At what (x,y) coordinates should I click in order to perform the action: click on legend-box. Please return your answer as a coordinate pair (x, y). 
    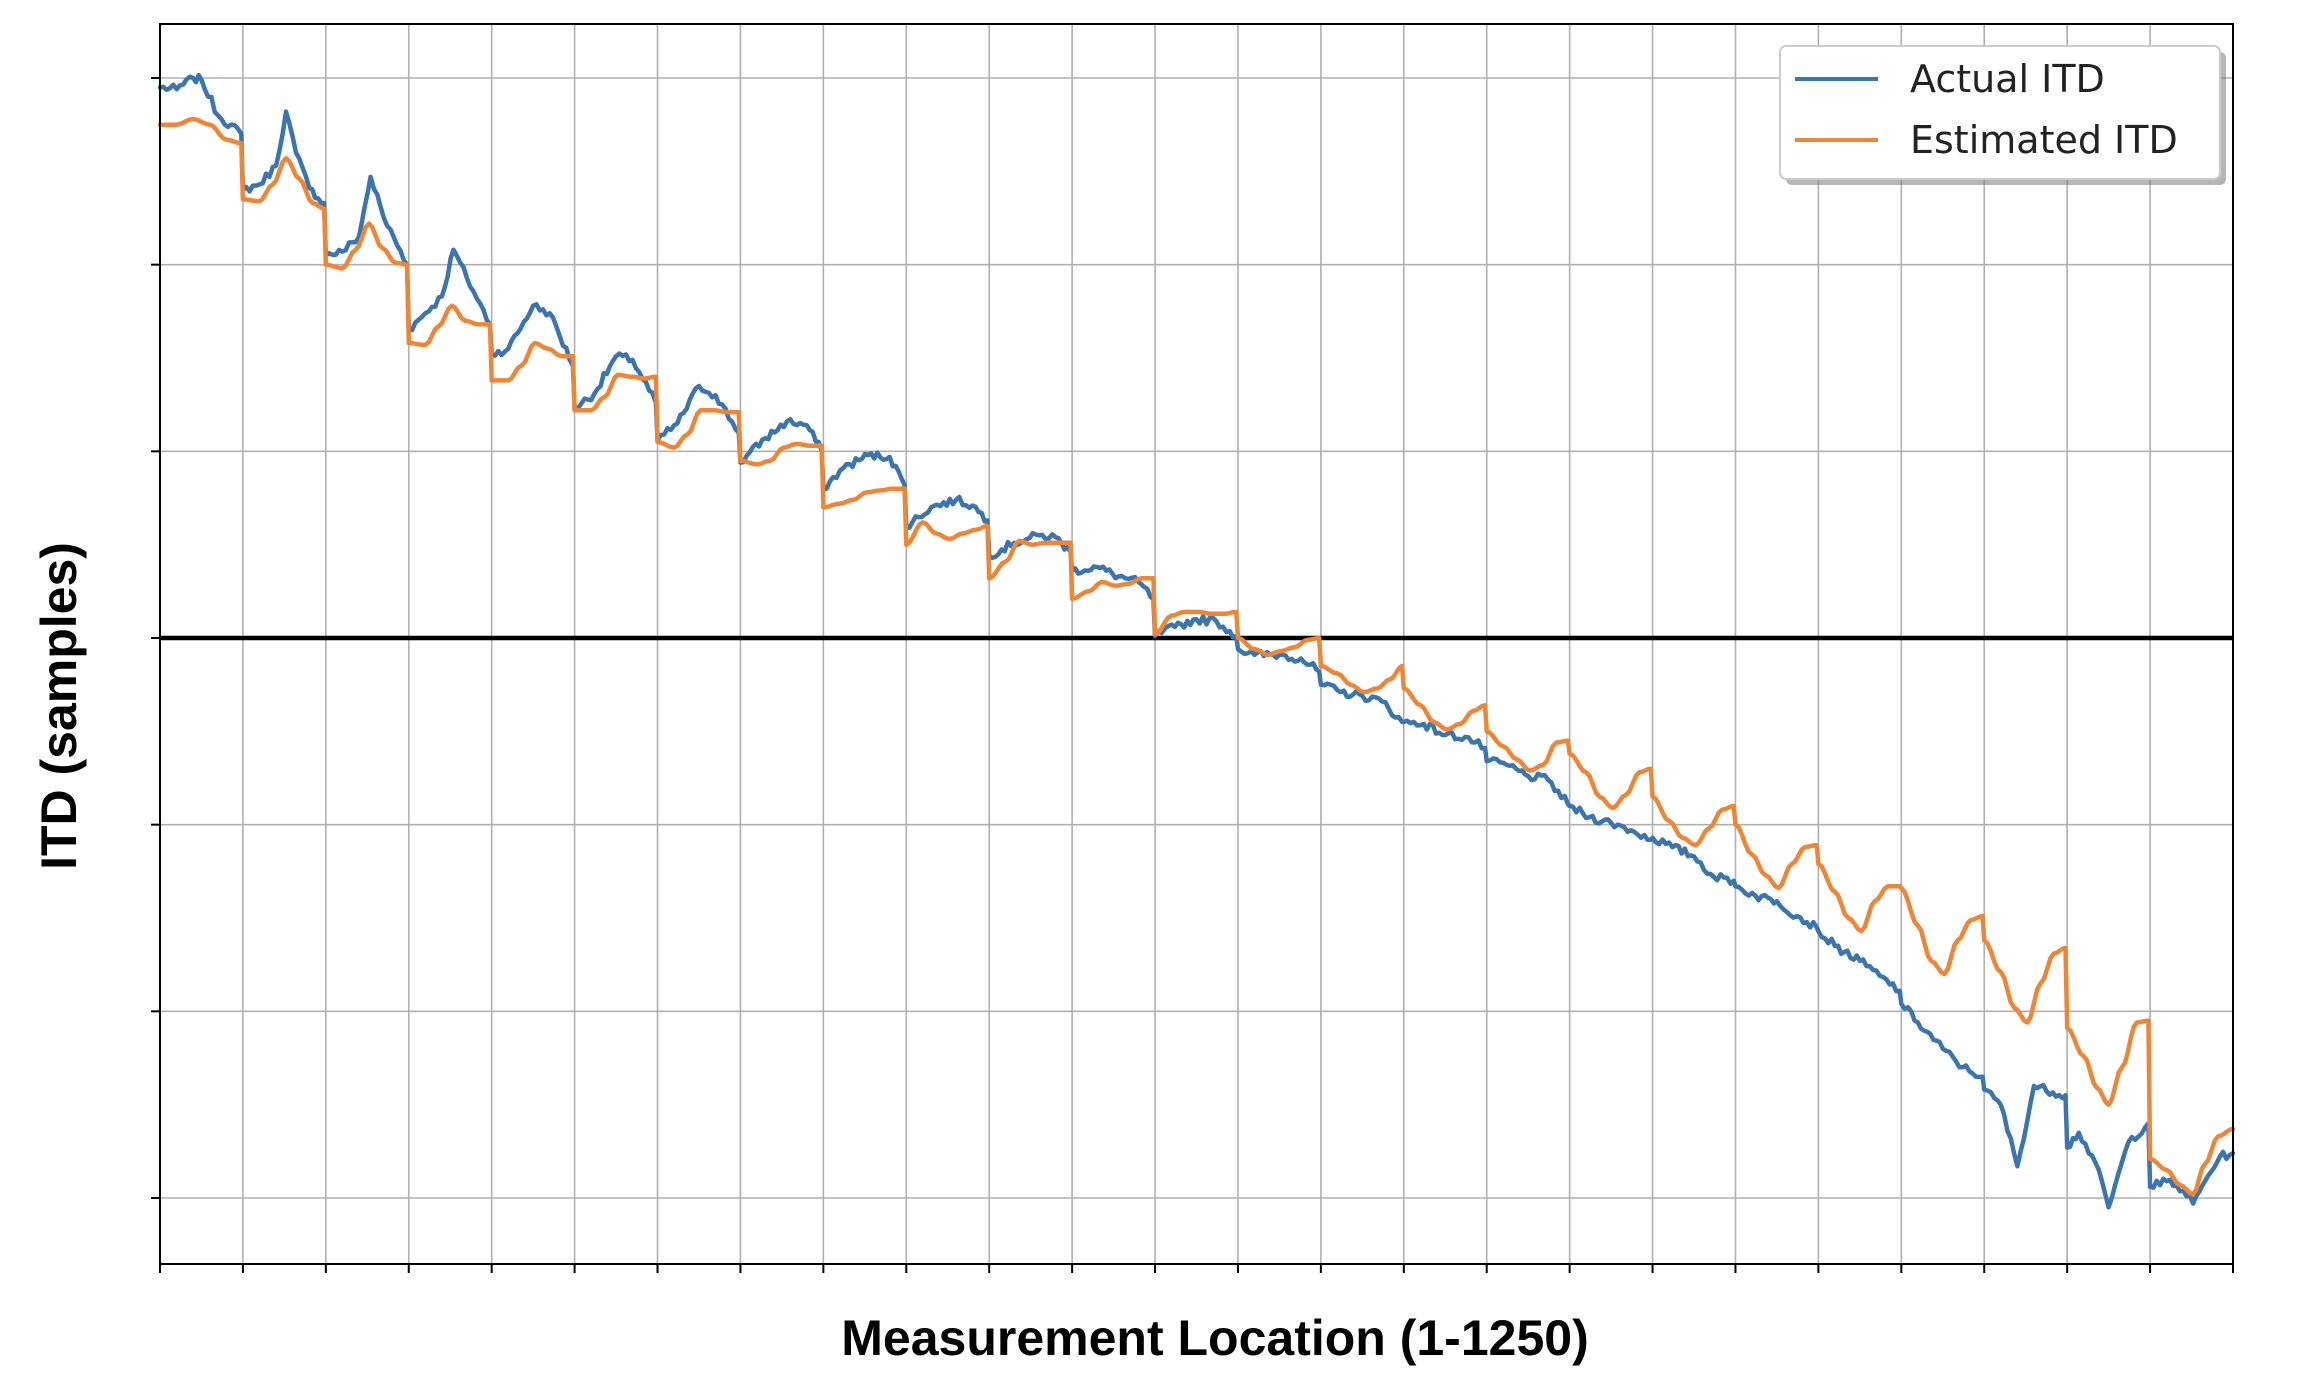
    Looking at the image, I should click on (2000, 112).